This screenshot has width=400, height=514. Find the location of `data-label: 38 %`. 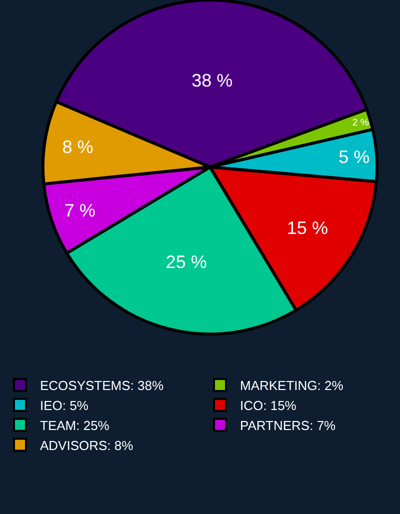

data-label: 38 % is located at coordinates (212, 80).